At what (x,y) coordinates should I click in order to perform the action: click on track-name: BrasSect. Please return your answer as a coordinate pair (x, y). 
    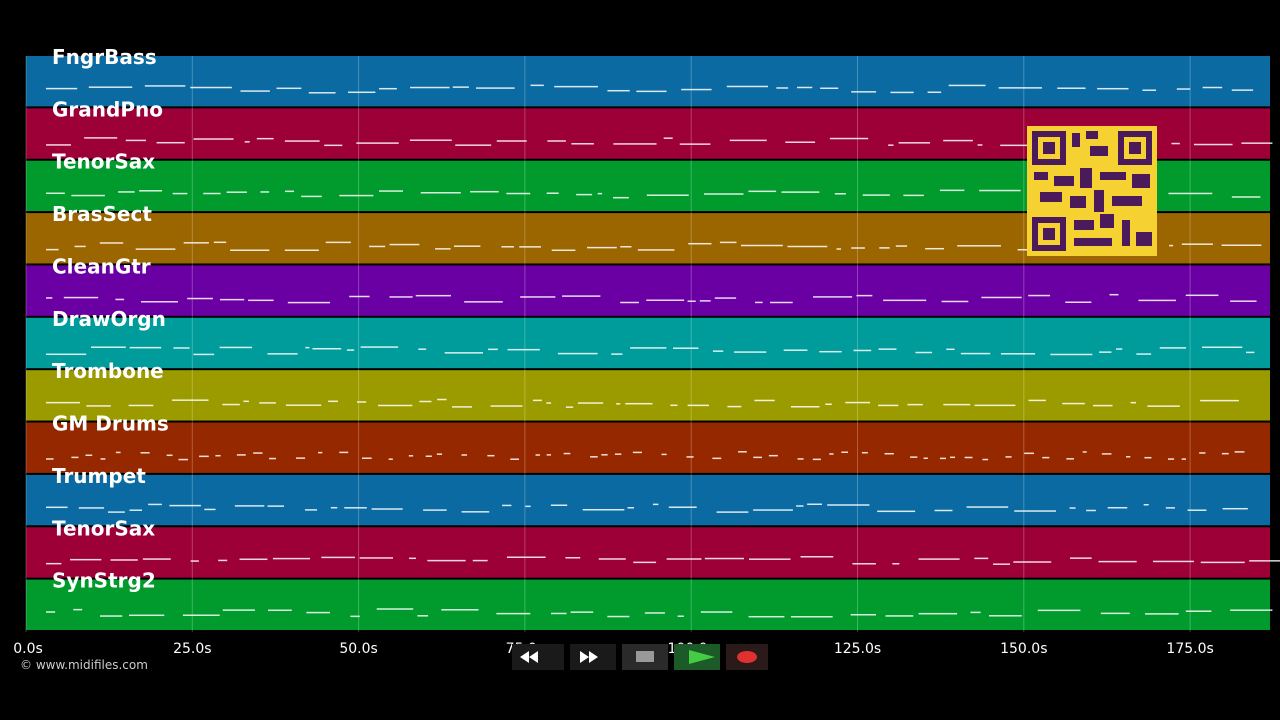
    Looking at the image, I should click on (102, 214).